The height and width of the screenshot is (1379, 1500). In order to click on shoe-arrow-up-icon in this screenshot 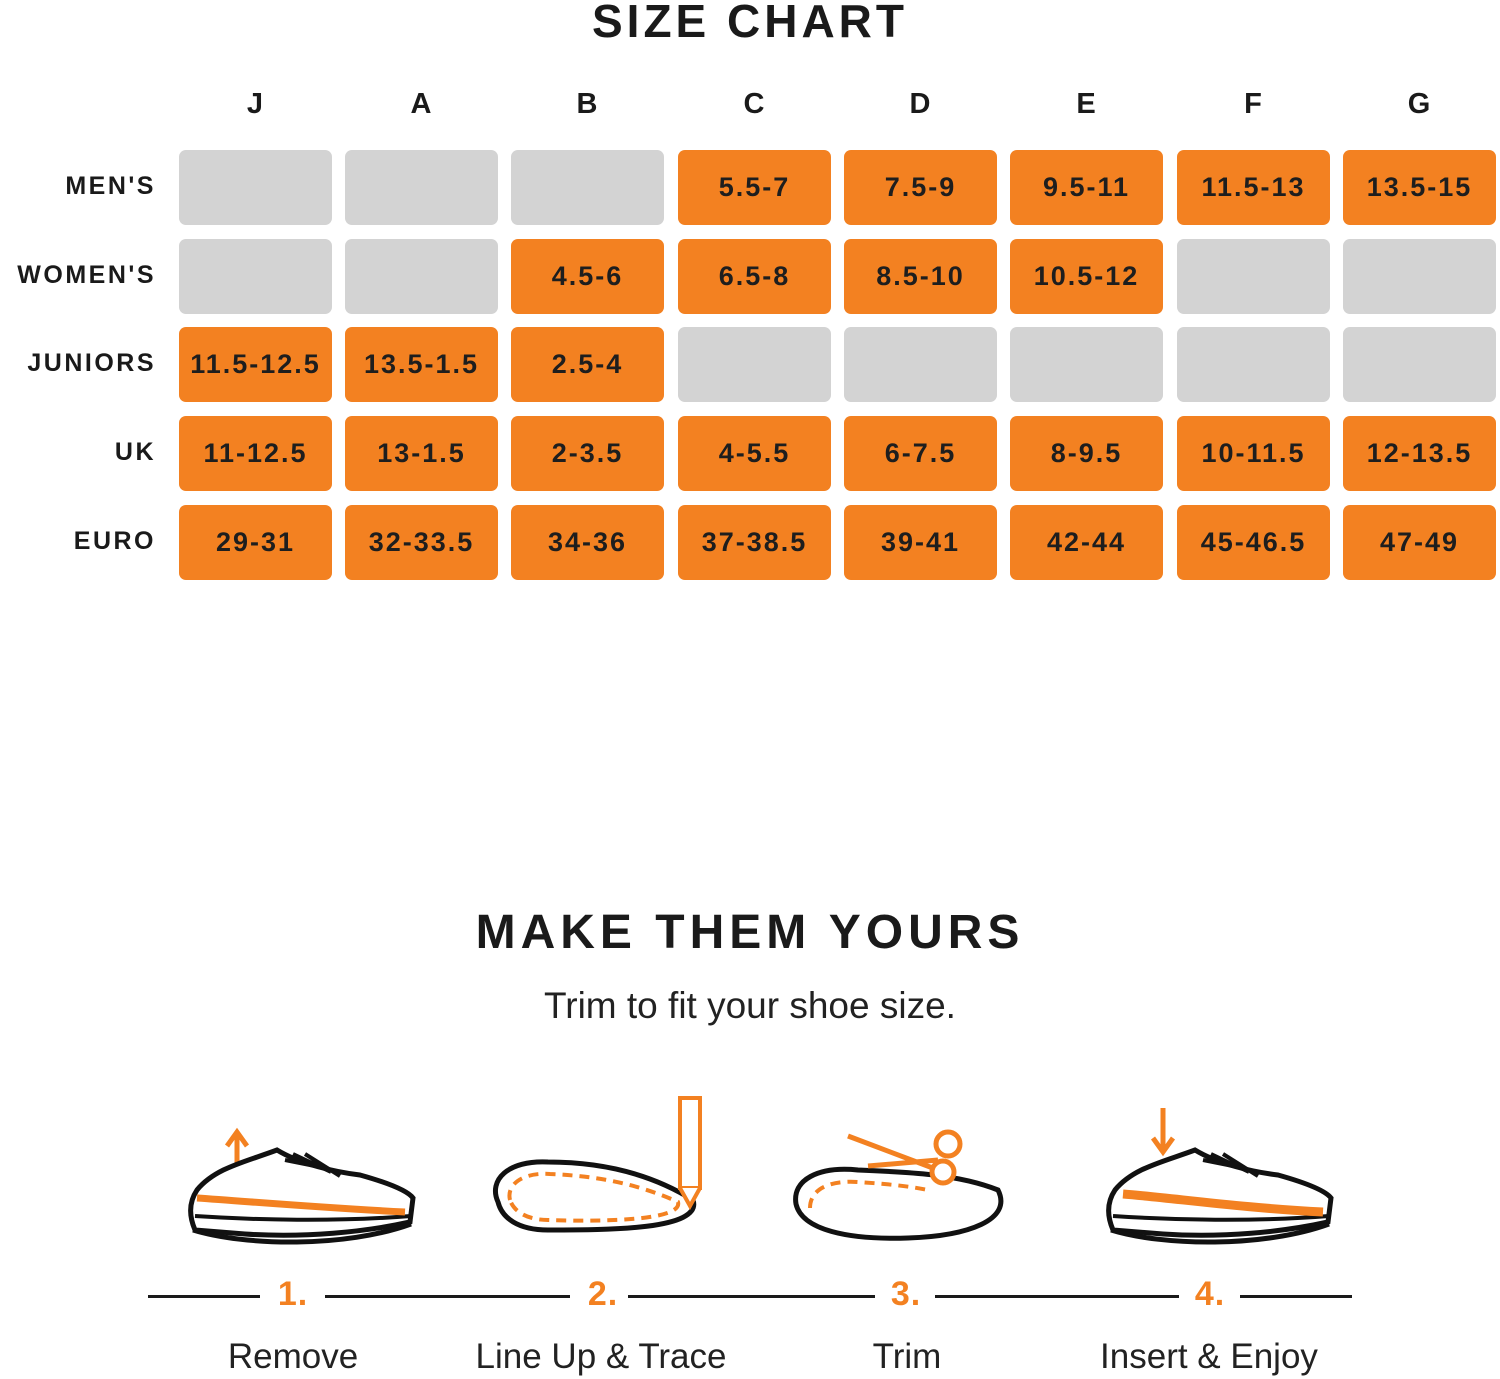, I will do `click(302, 1186)`.